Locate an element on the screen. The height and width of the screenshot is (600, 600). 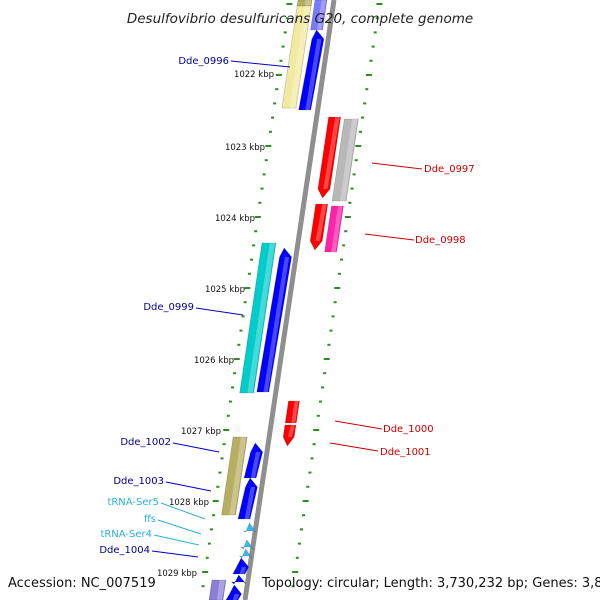
gene-dde-0996-blue is located at coordinates (311, 70).